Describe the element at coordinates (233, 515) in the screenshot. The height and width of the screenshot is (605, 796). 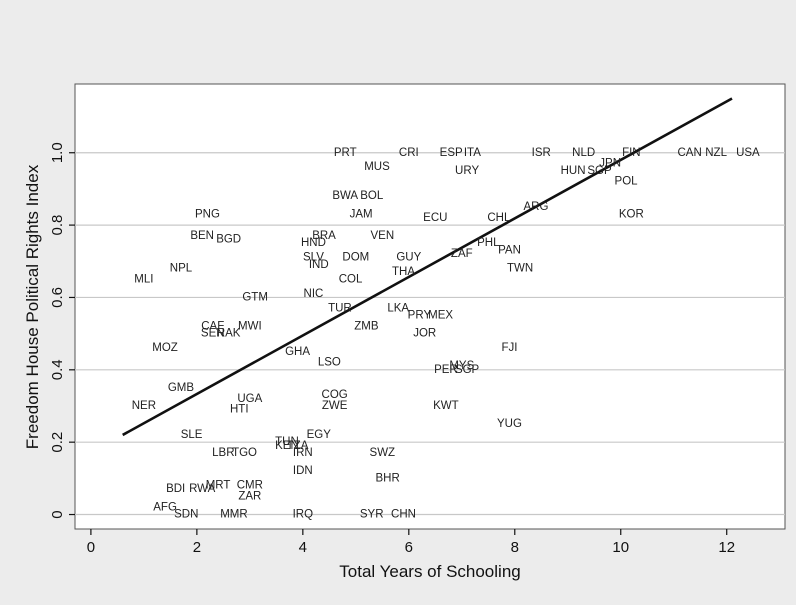
I see `point-label-mmr: MMR` at that location.